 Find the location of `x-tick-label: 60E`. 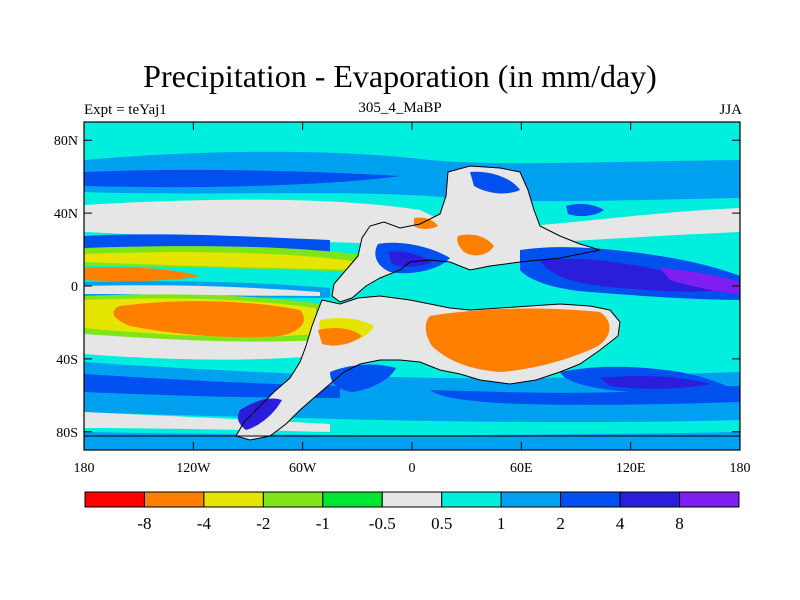

x-tick-label: 60E is located at coordinates (521, 468).